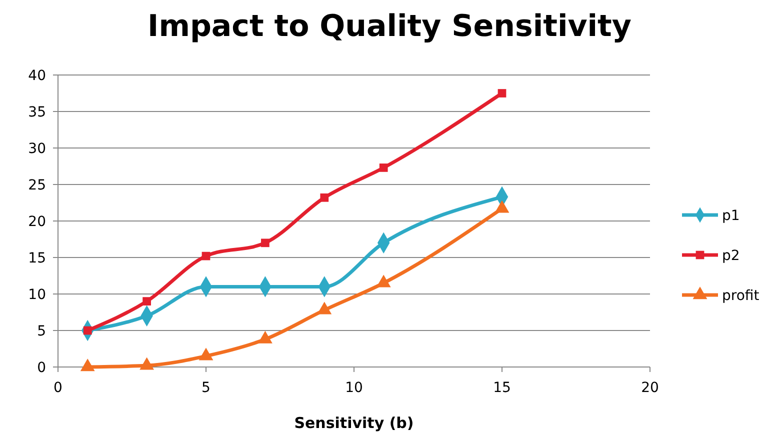 The image size is (779, 441). What do you see at coordinates (37, 185) in the screenshot?
I see `y-tick-label: 25` at bounding box center [37, 185].